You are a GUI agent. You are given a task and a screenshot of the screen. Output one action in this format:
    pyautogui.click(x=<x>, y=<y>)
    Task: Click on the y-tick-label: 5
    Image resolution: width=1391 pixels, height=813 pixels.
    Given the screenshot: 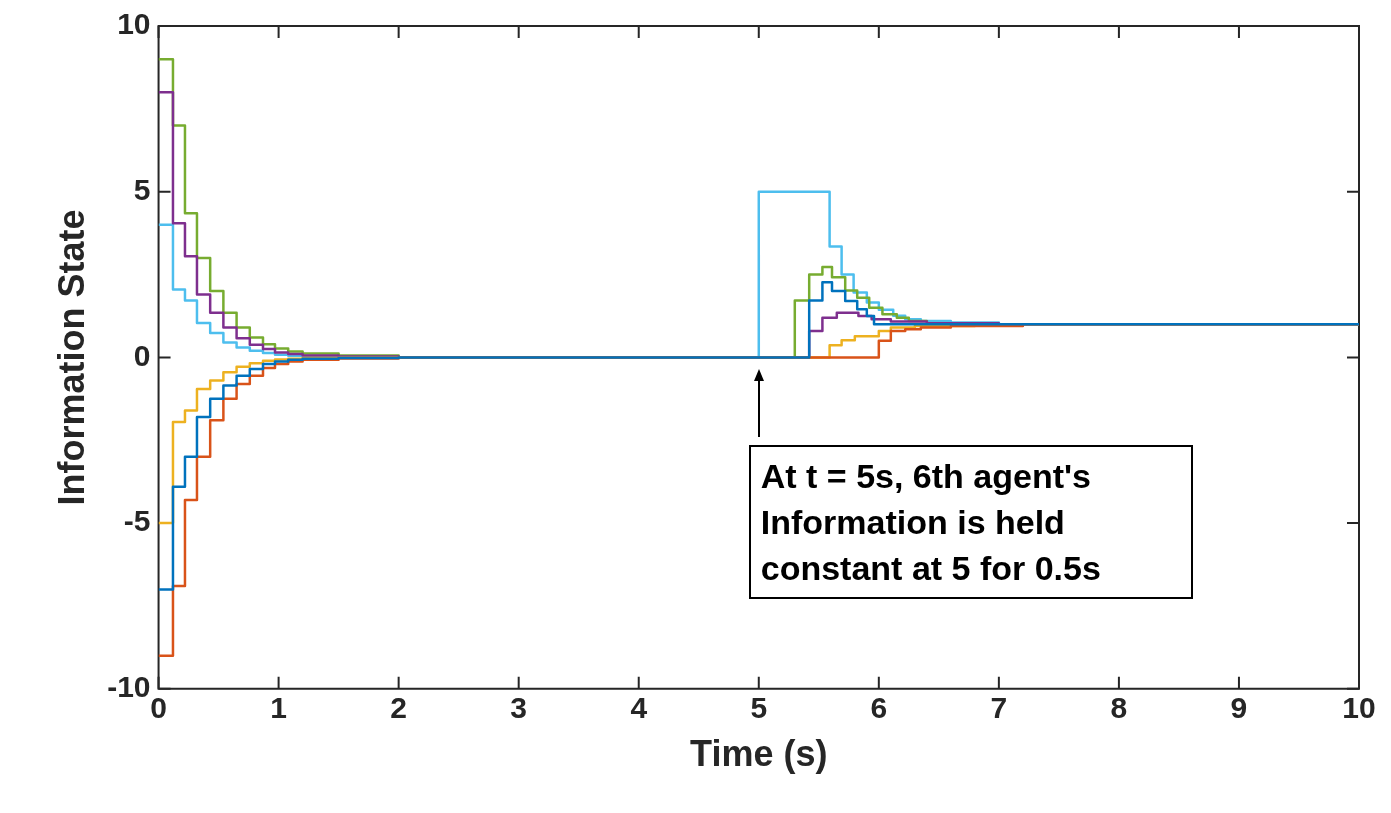 What is the action you would take?
    pyautogui.click(x=142, y=189)
    